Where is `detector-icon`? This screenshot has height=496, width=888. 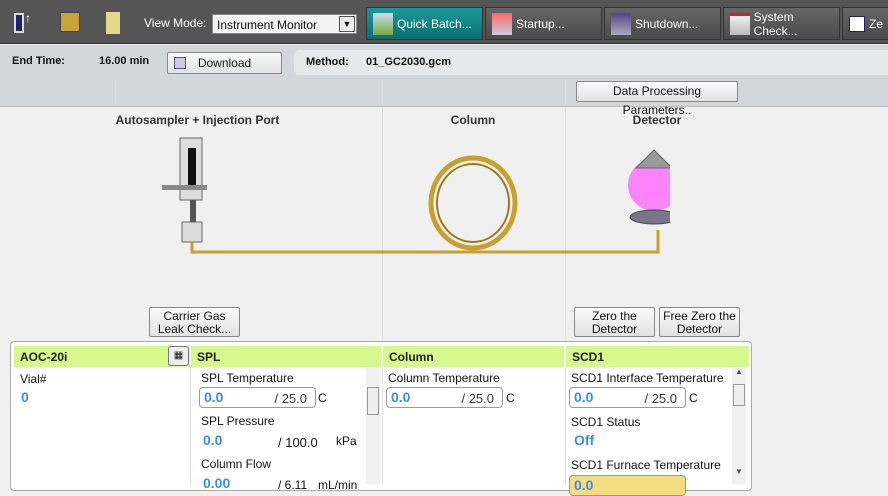
detector-icon is located at coordinates (649, 187).